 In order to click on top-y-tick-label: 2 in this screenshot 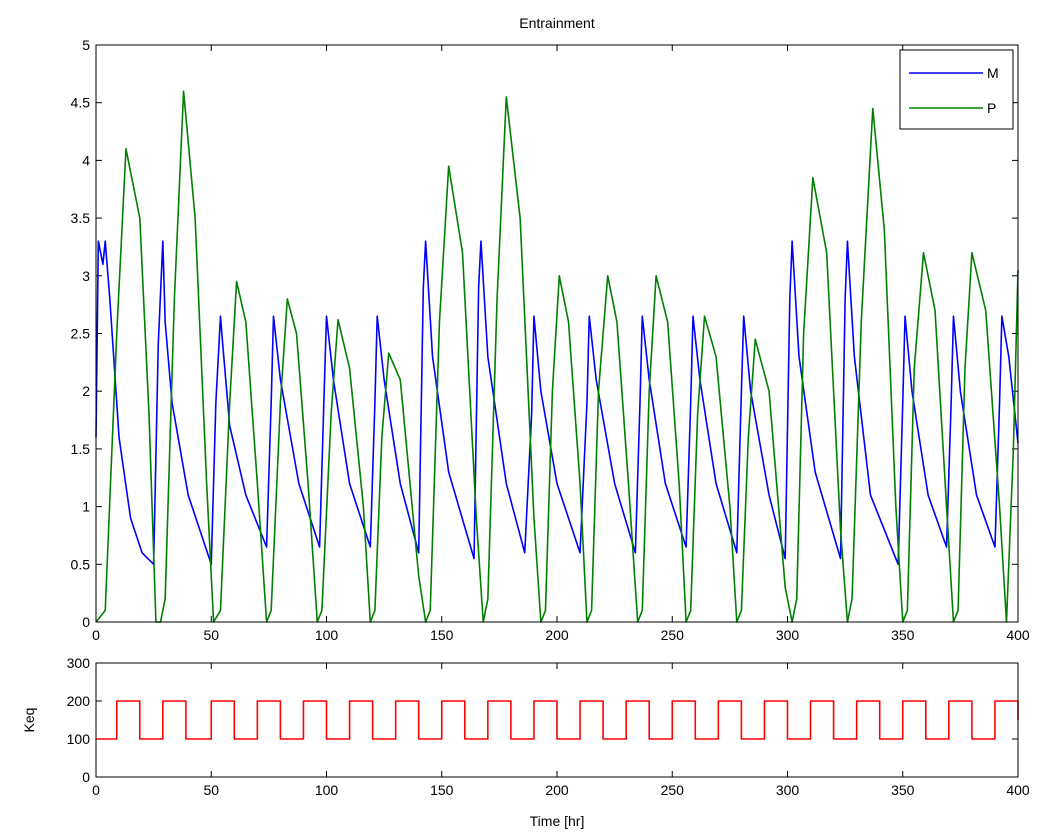, I will do `click(86, 391)`.